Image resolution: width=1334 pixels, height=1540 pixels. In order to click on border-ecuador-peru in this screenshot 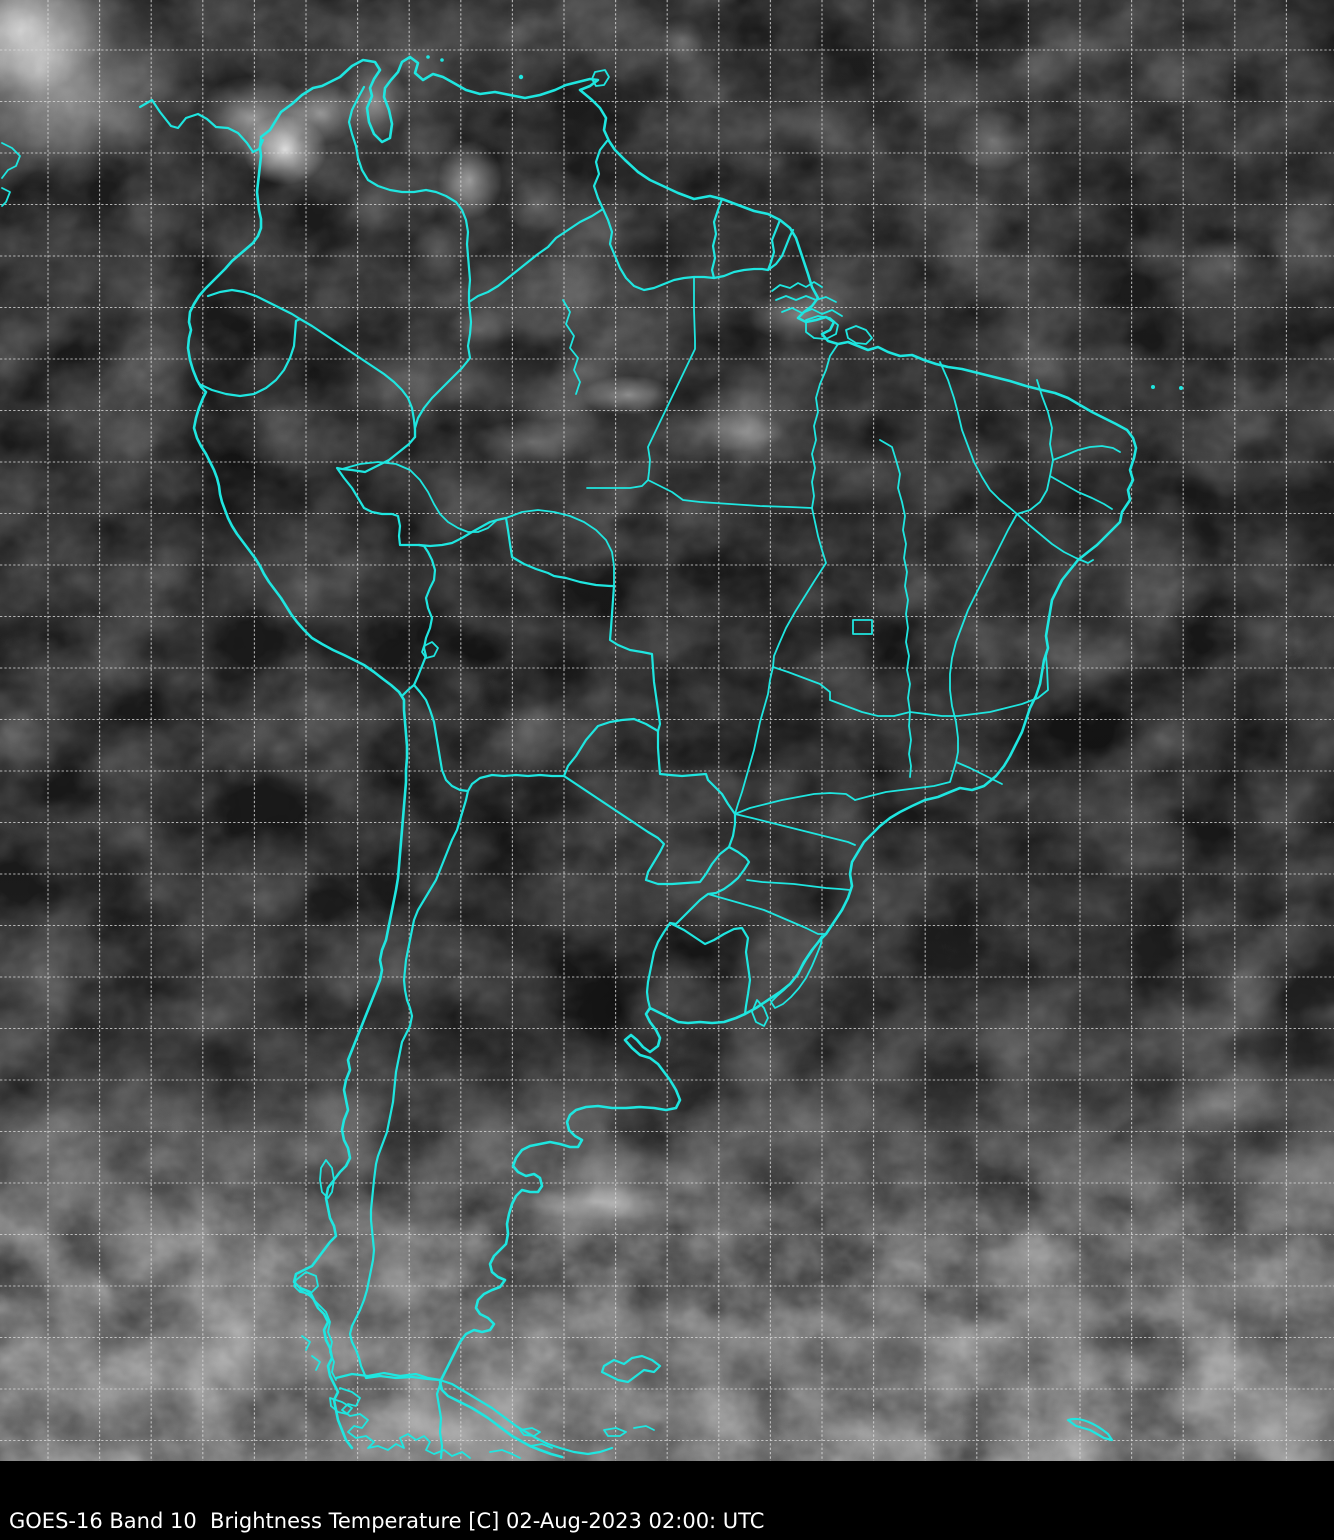, I will do `click(249, 357)`.